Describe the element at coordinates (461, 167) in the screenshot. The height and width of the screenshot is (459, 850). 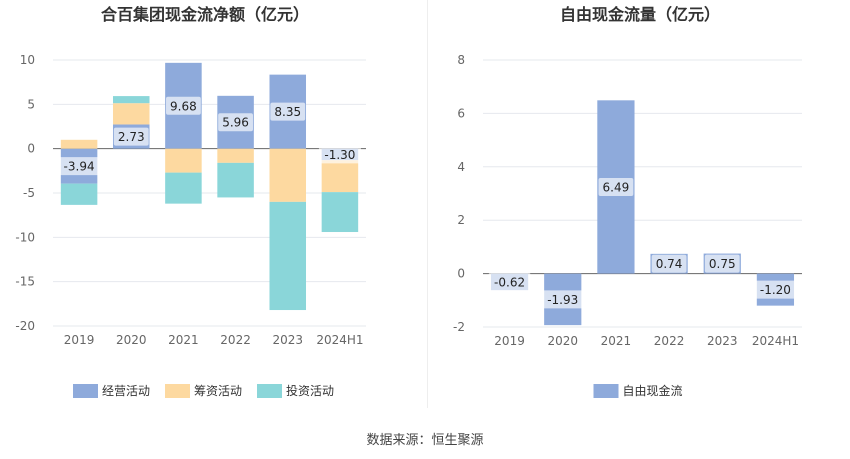
I see `y-tick-label: 4` at that location.